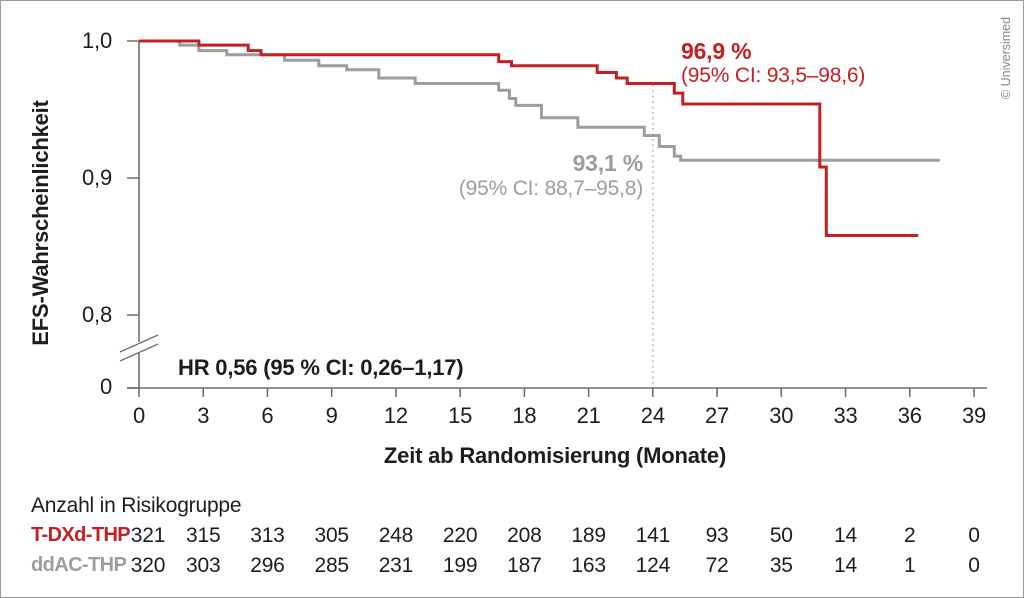 This screenshot has height=598, width=1024. I want to click on risk-value: 313, so click(267, 535).